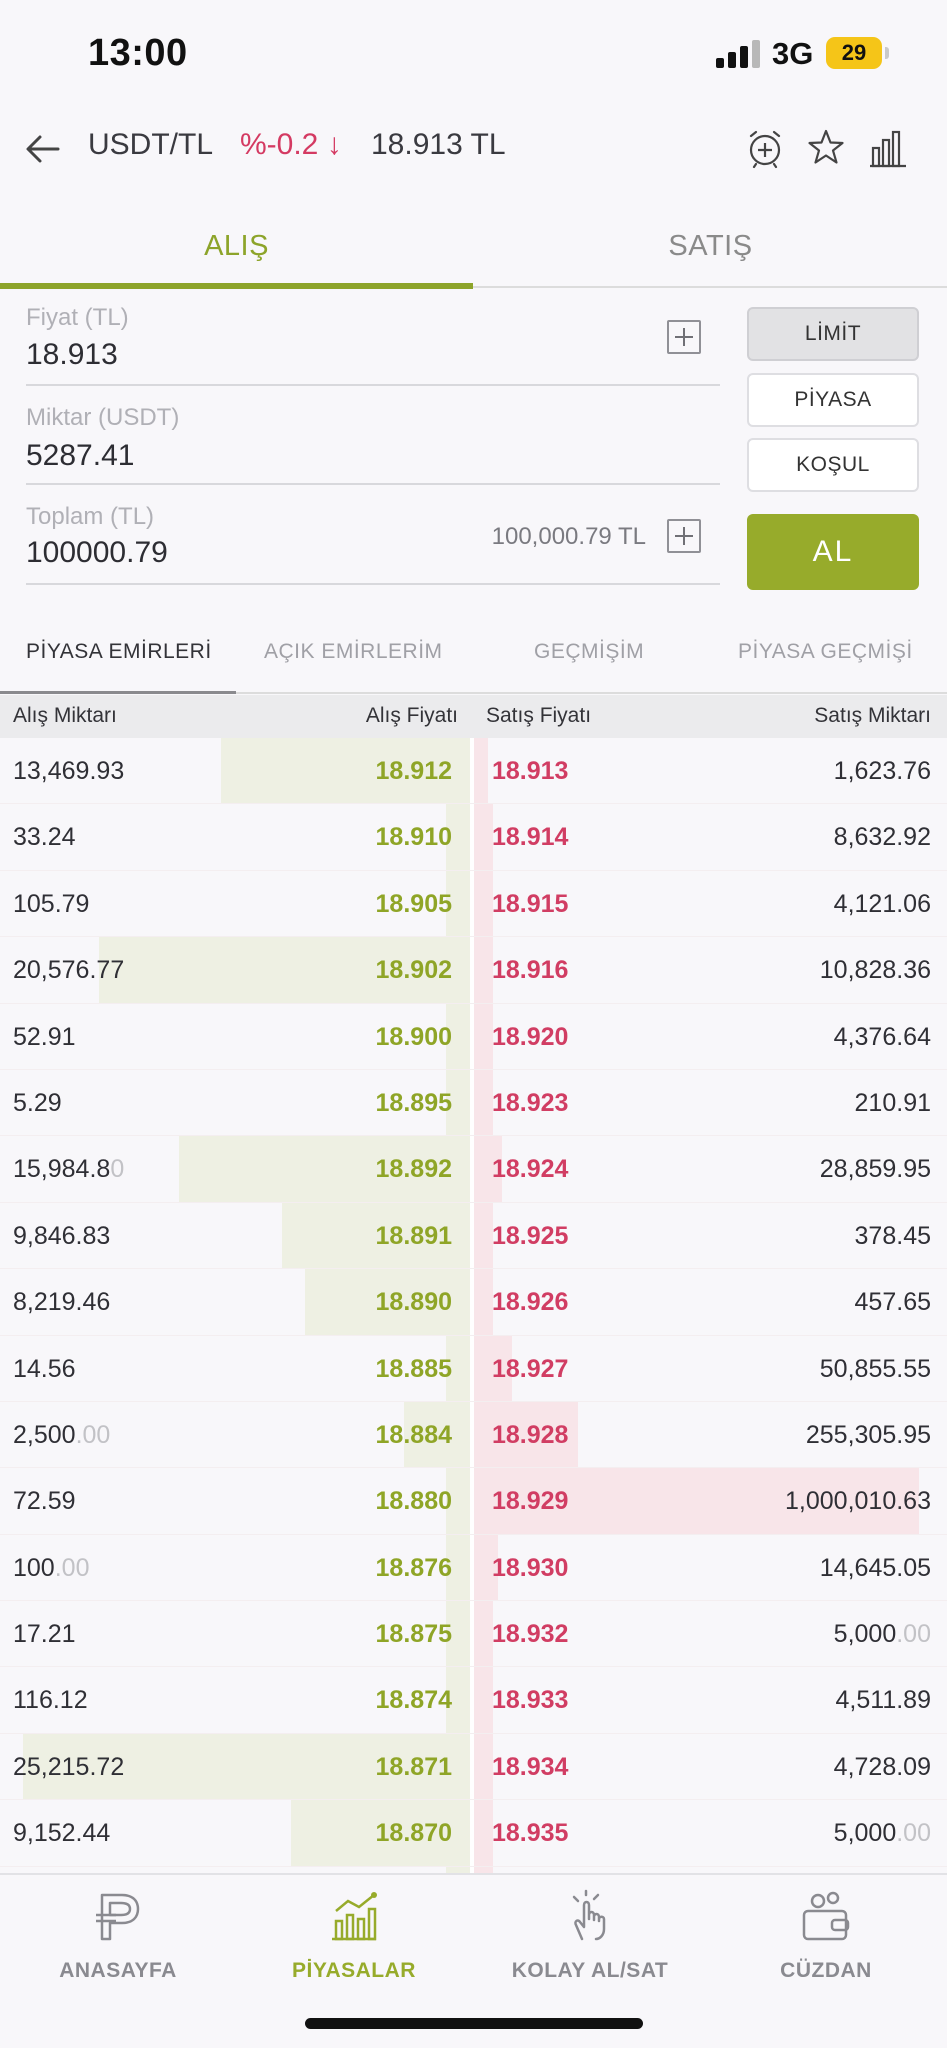 This screenshot has height=2048, width=947. I want to click on tab-market-orders: PİYASA EMİRLERİ, so click(119, 651).